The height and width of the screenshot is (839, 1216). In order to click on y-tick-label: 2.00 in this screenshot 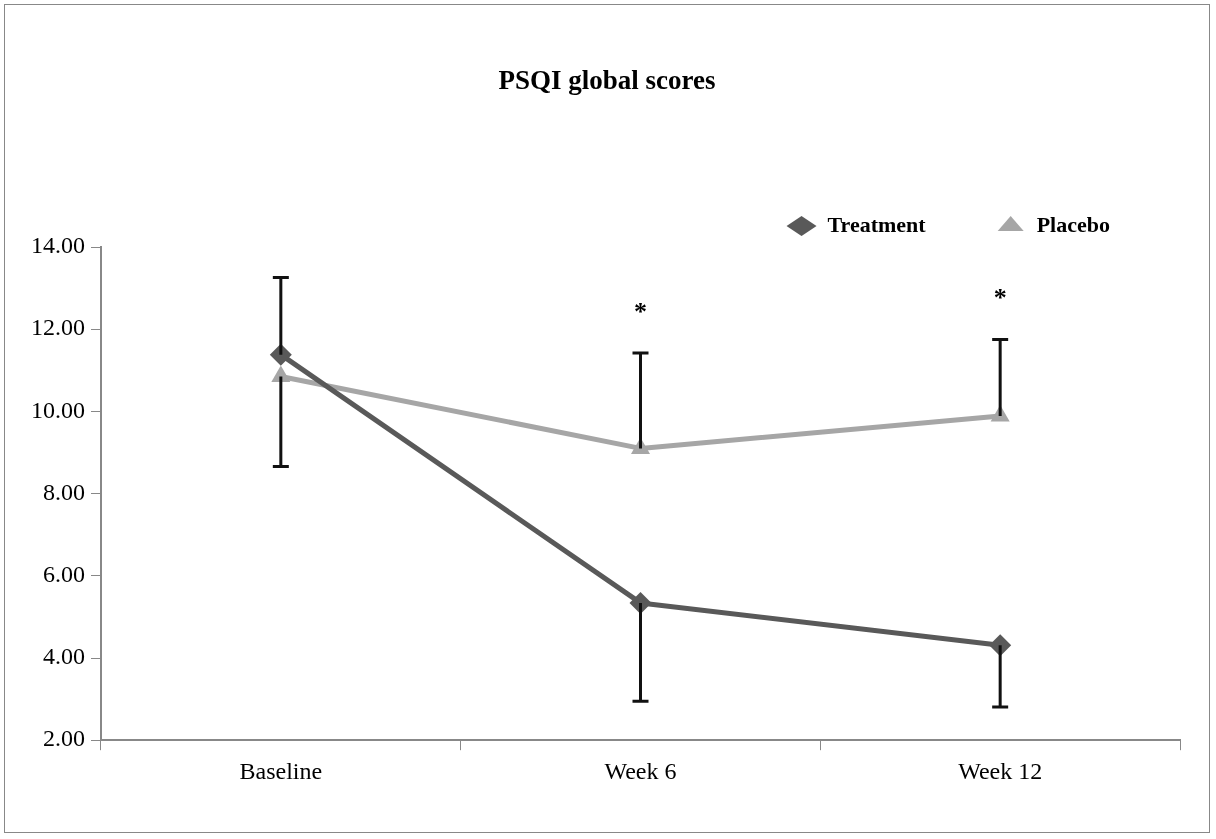, I will do `click(64, 738)`.